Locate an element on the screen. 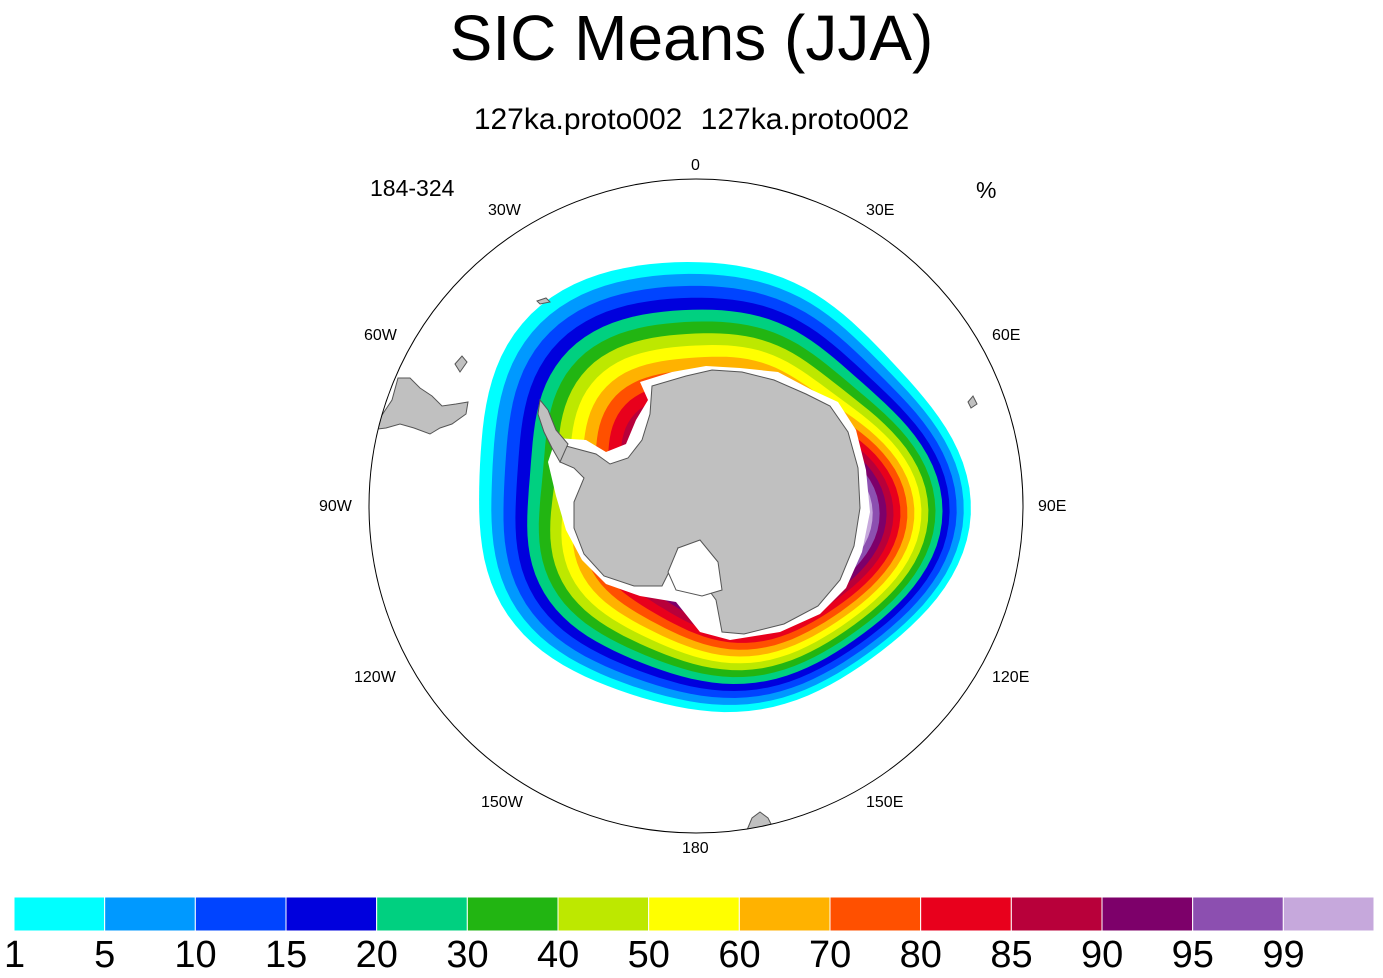 This screenshot has height=978, width=1383. colorbar-label: 80 is located at coordinates (920, 955).